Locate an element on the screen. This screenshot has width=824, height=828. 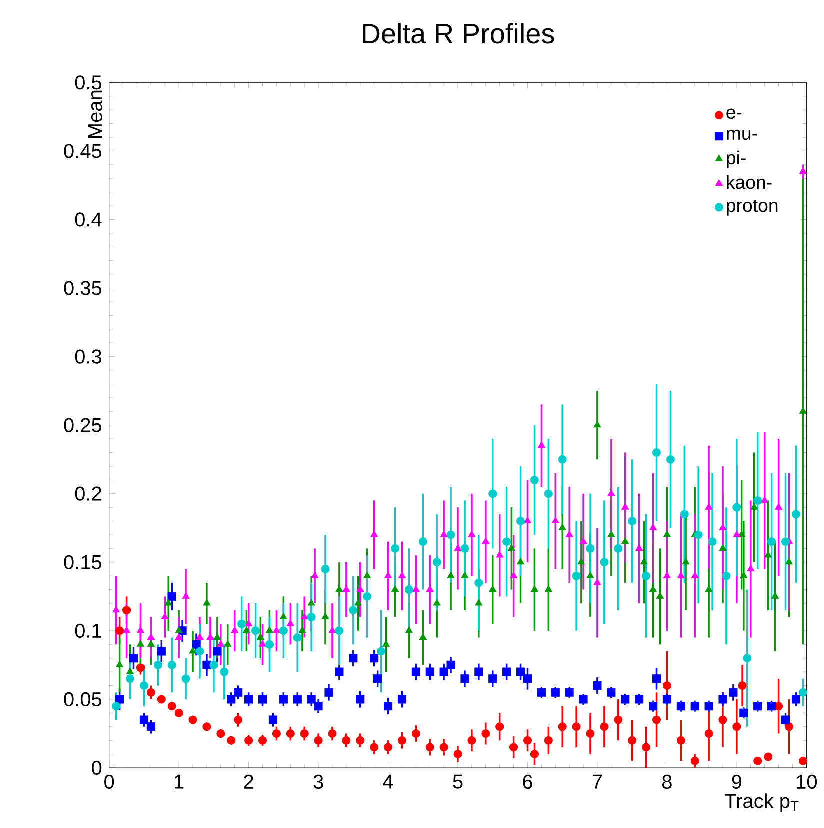
x-tick-label: 9 is located at coordinates (737, 782).